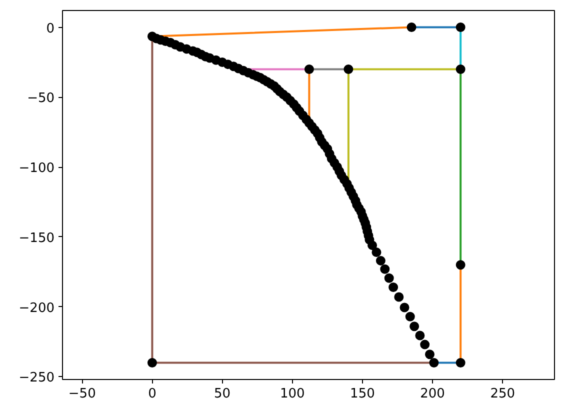 The width and height of the screenshot is (563, 413). Describe the element at coordinates (152, 394) in the screenshot. I see `x-tick-label: 0` at that location.